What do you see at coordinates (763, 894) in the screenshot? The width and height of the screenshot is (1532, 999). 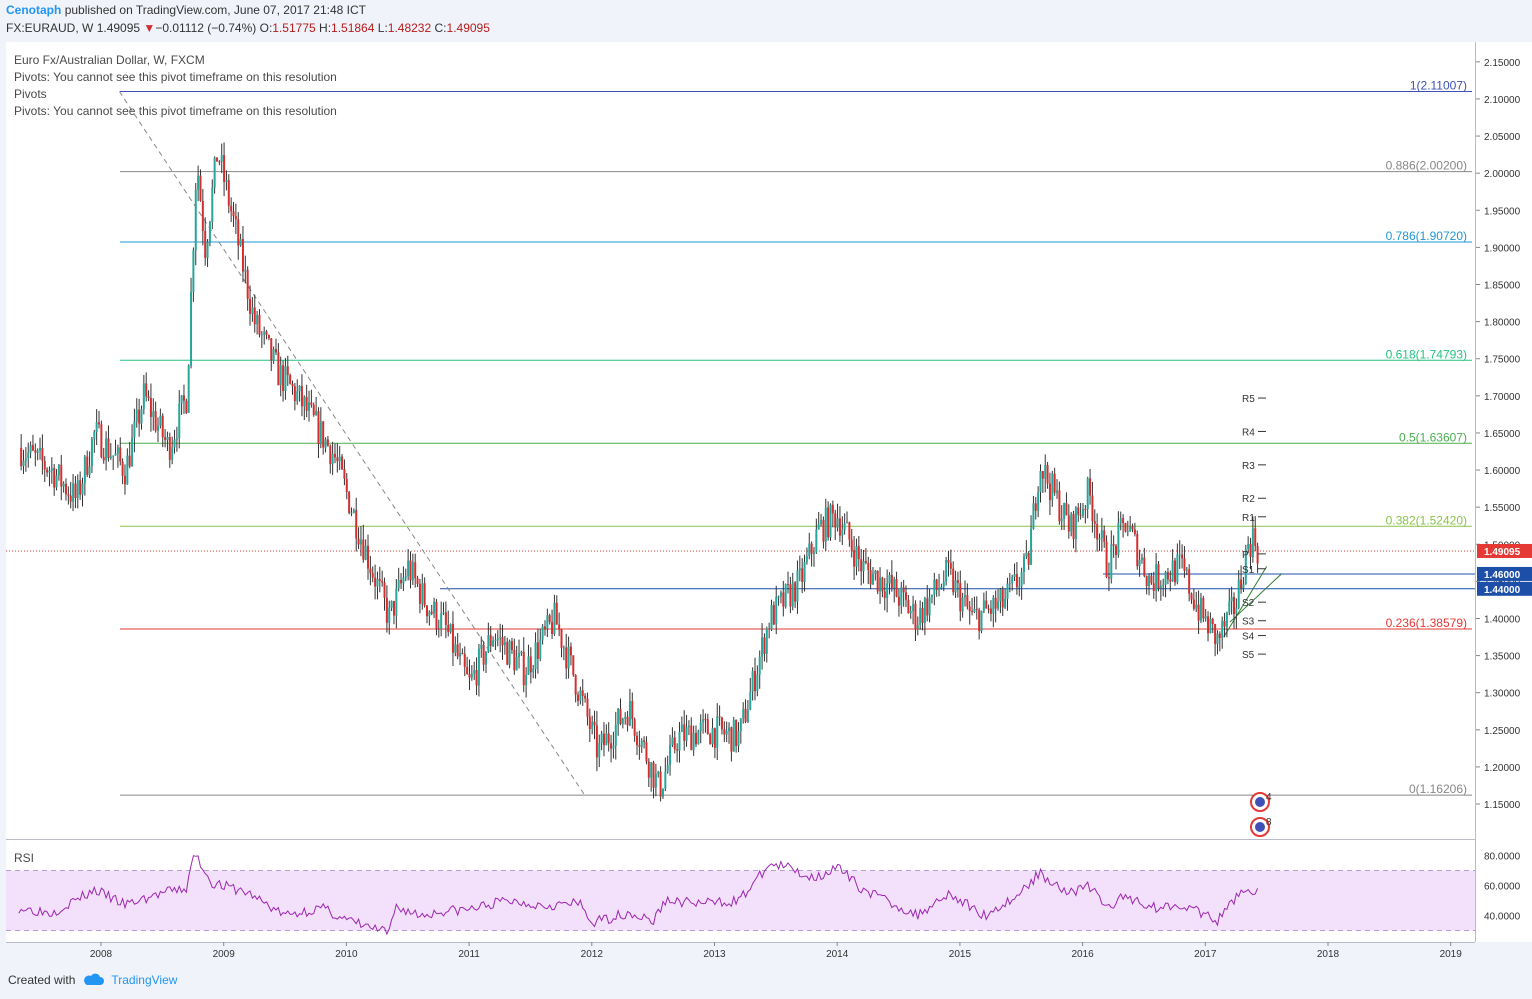 I see `rsi-pane: 40.0000 60.0000 80.0000` at bounding box center [763, 894].